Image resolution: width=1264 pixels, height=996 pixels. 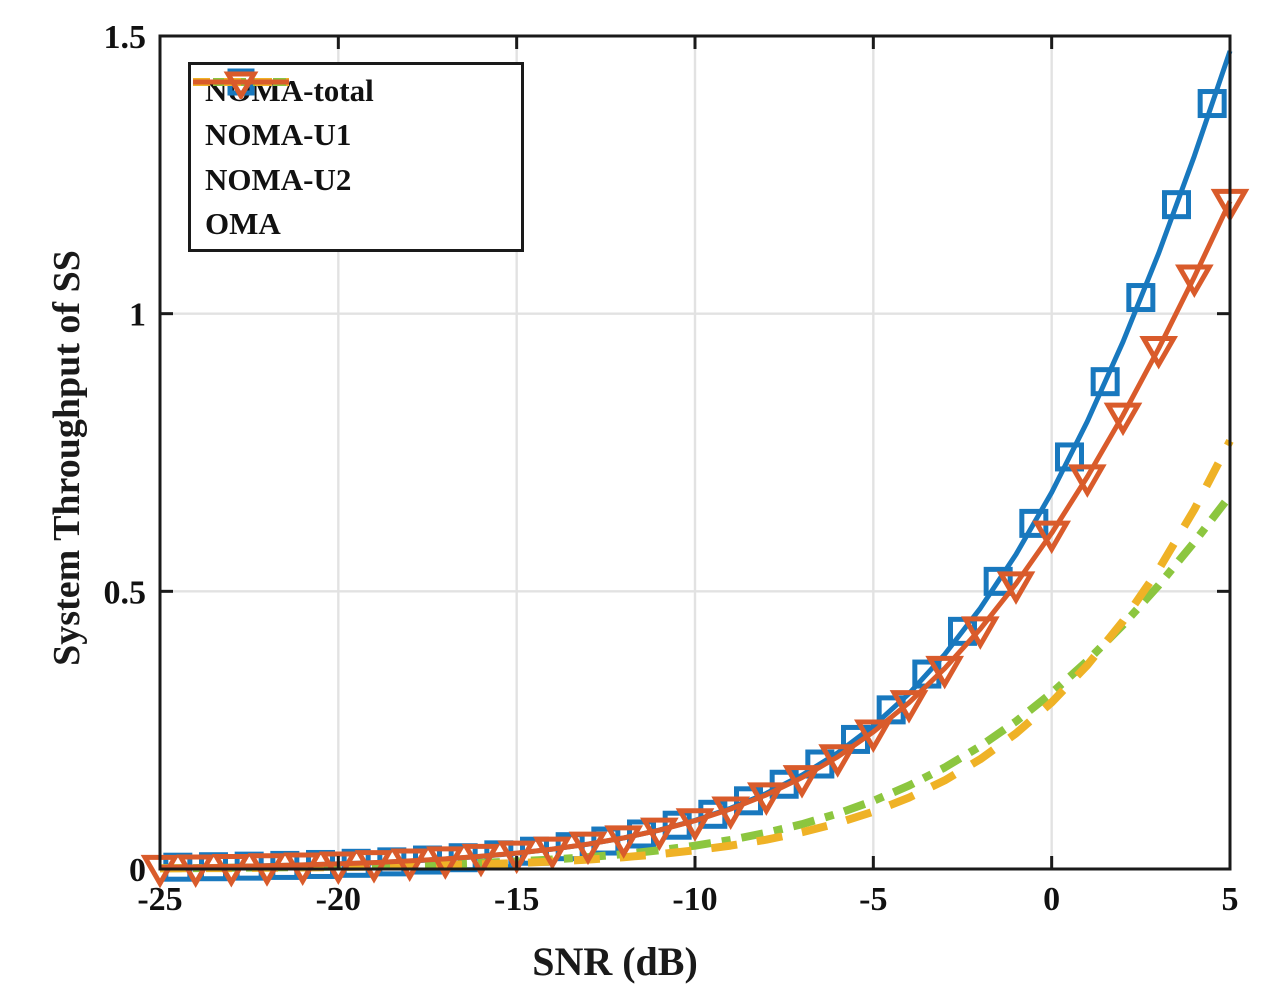 I want to click on x-tick-label: -10, so click(x=694, y=899).